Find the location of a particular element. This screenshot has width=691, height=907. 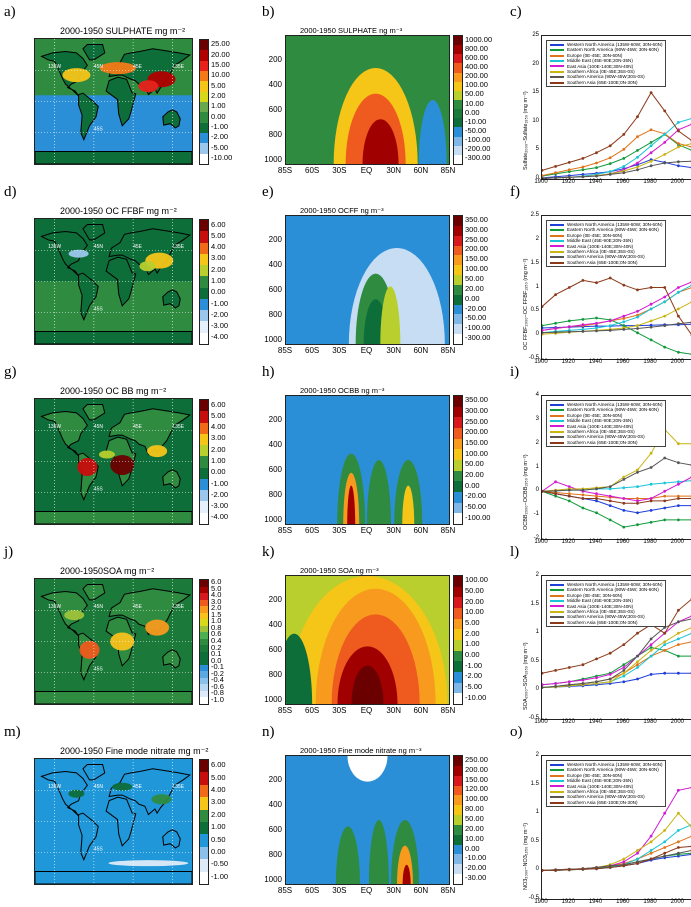

timeseries-y-tick: -2 is located at coordinates (536, 538).